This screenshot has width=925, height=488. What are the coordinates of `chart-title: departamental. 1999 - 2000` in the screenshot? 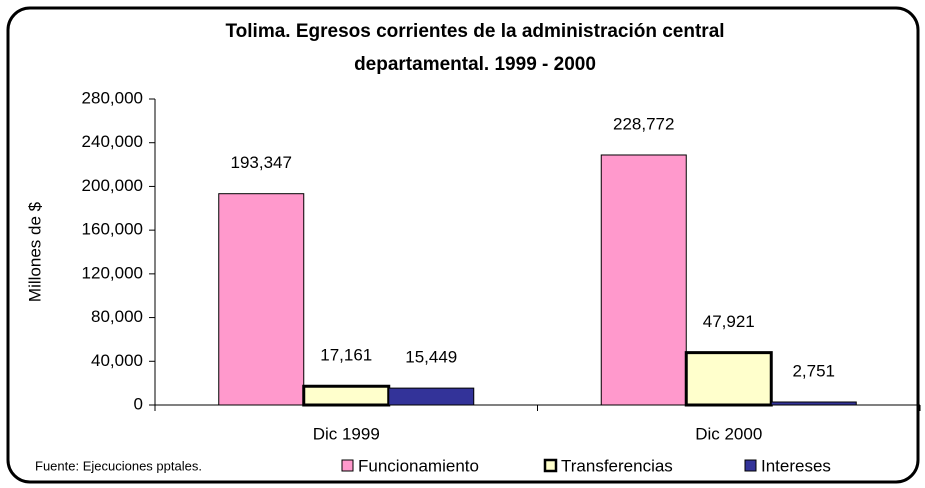 It's located at (475, 64).